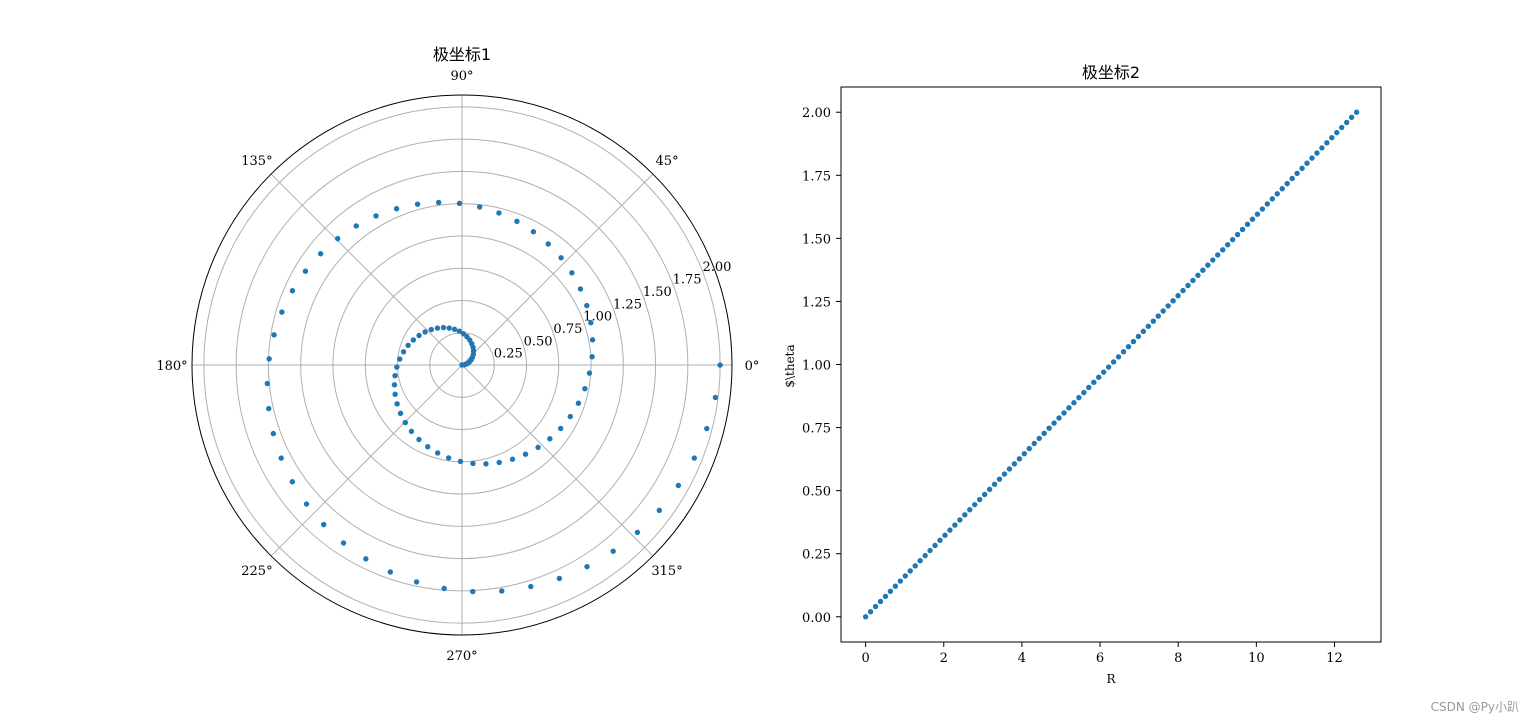 This screenshot has height=723, width=1535. I want to click on x-tick-label: 12, so click(1334, 658).